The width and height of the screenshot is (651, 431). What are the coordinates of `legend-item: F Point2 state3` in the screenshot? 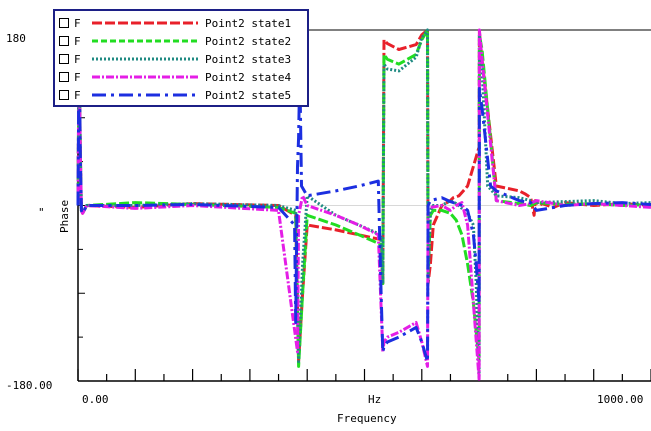 It's located at (175, 59).